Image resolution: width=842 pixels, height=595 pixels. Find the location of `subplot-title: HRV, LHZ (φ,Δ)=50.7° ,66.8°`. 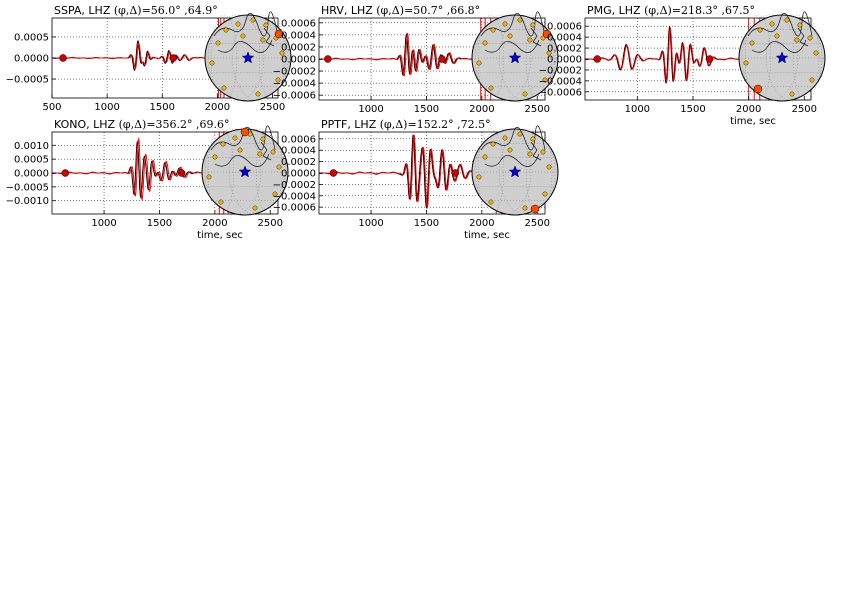

subplot-title: HRV, LHZ (φ,Δ)=50.7° ,66.8° is located at coordinates (400, 10).